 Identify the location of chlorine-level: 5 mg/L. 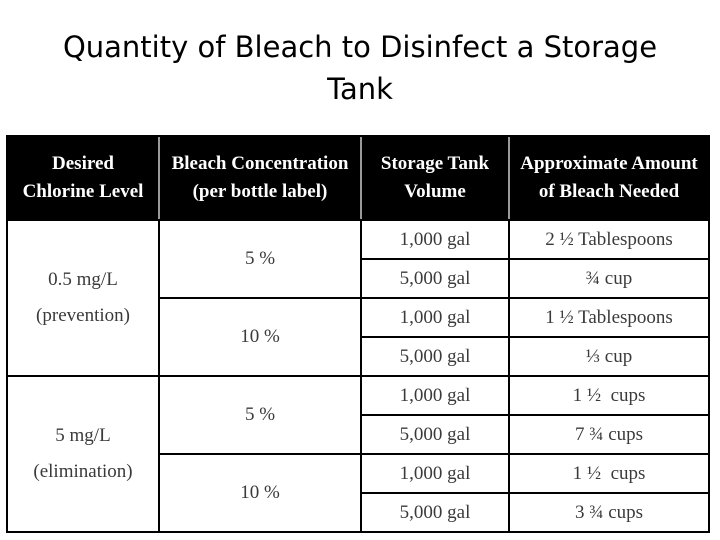
(83, 435).